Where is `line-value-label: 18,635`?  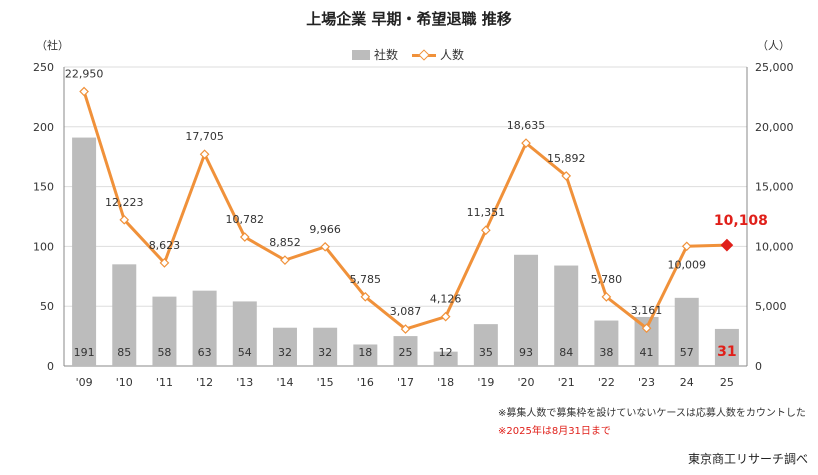
line-value-label: 18,635 is located at coordinates (526, 125).